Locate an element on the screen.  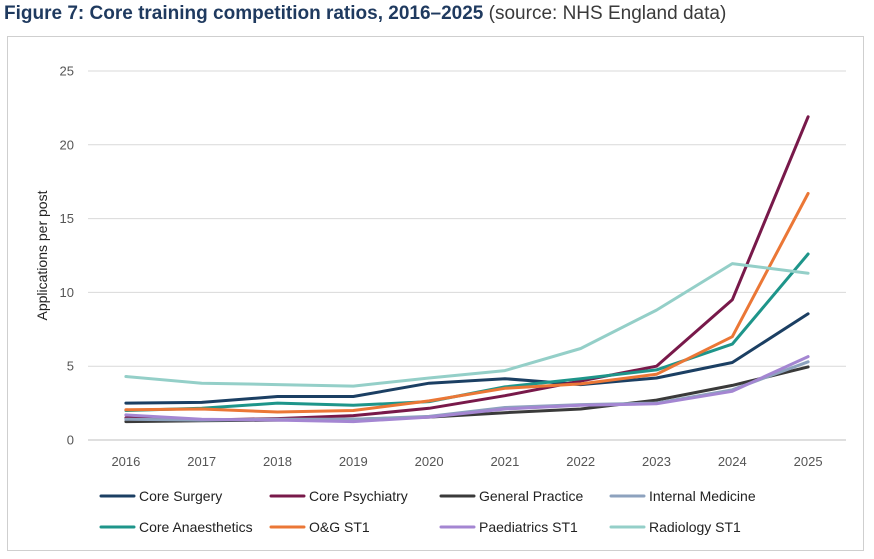
x-tick-label: 2024 is located at coordinates (732, 461).